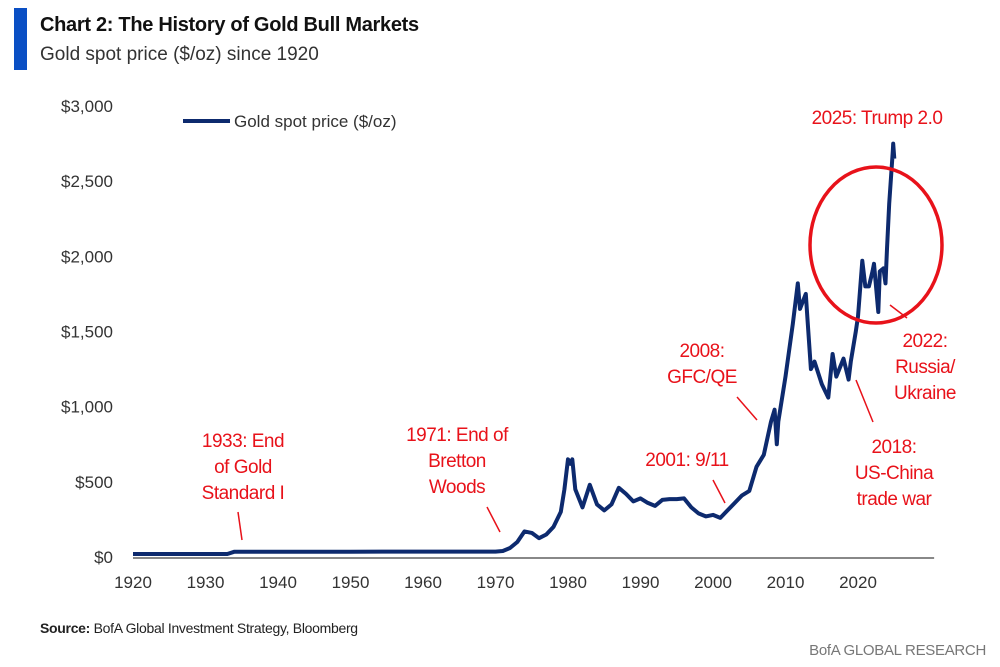  What do you see at coordinates (243, 493) in the screenshot?
I see `annotation-text: Standard I` at bounding box center [243, 493].